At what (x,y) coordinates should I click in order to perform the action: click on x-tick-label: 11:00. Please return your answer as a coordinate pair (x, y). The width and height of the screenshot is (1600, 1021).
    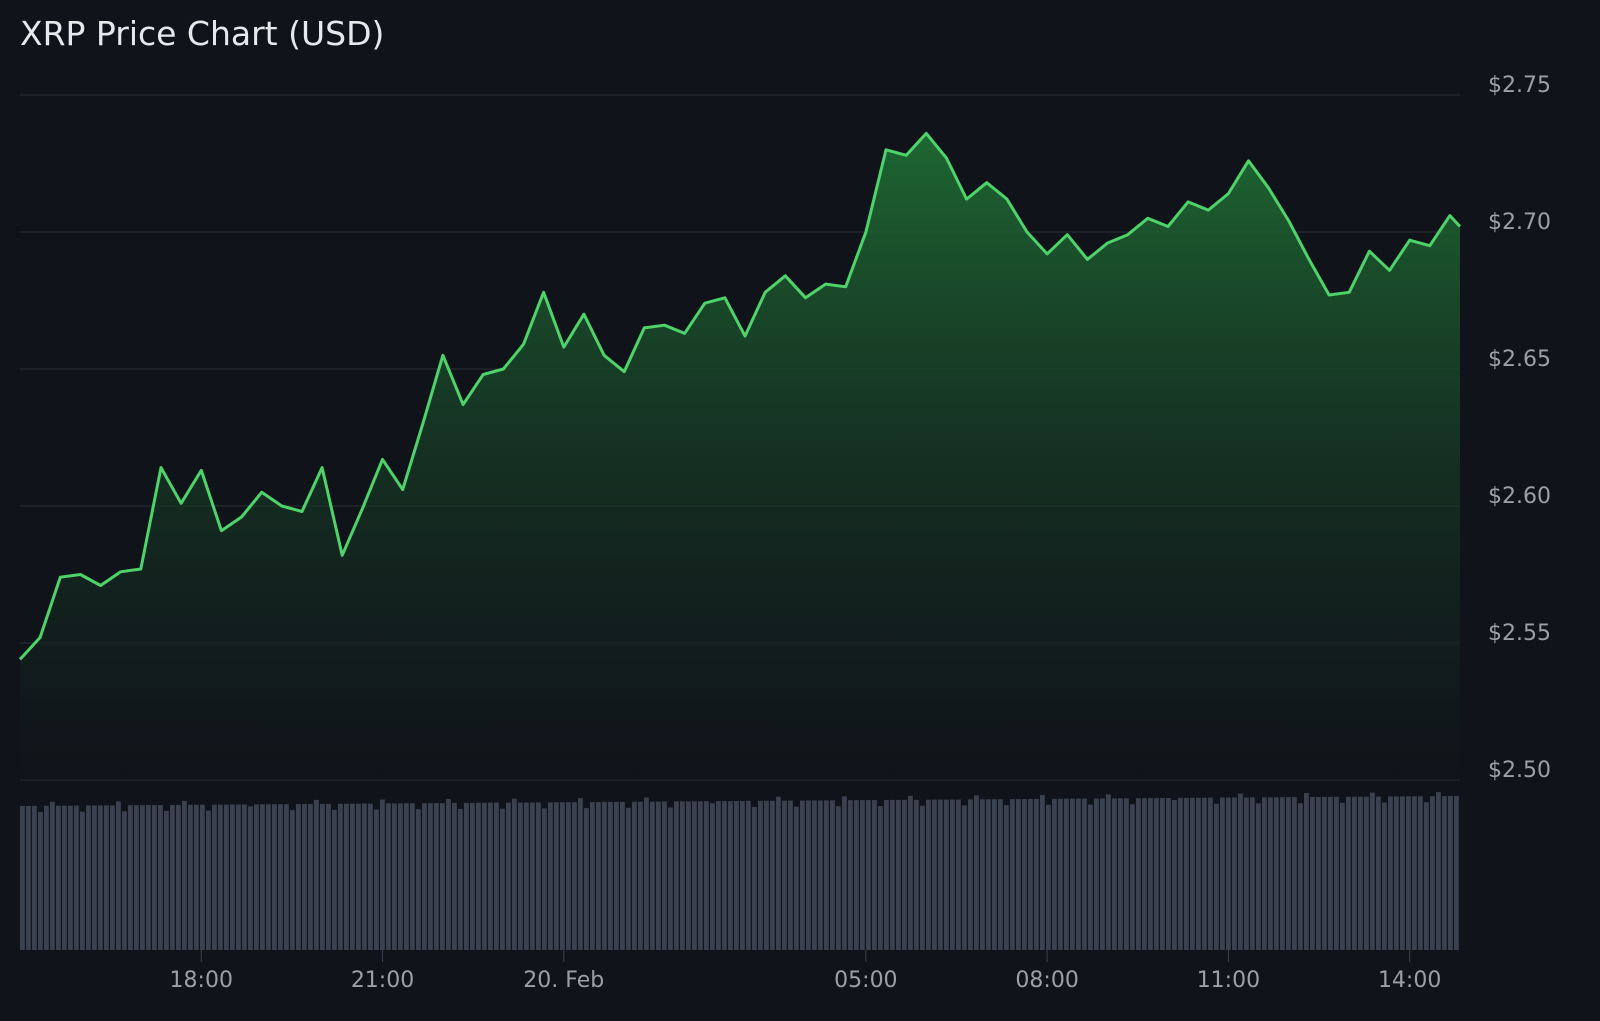
    Looking at the image, I should click on (1228, 980).